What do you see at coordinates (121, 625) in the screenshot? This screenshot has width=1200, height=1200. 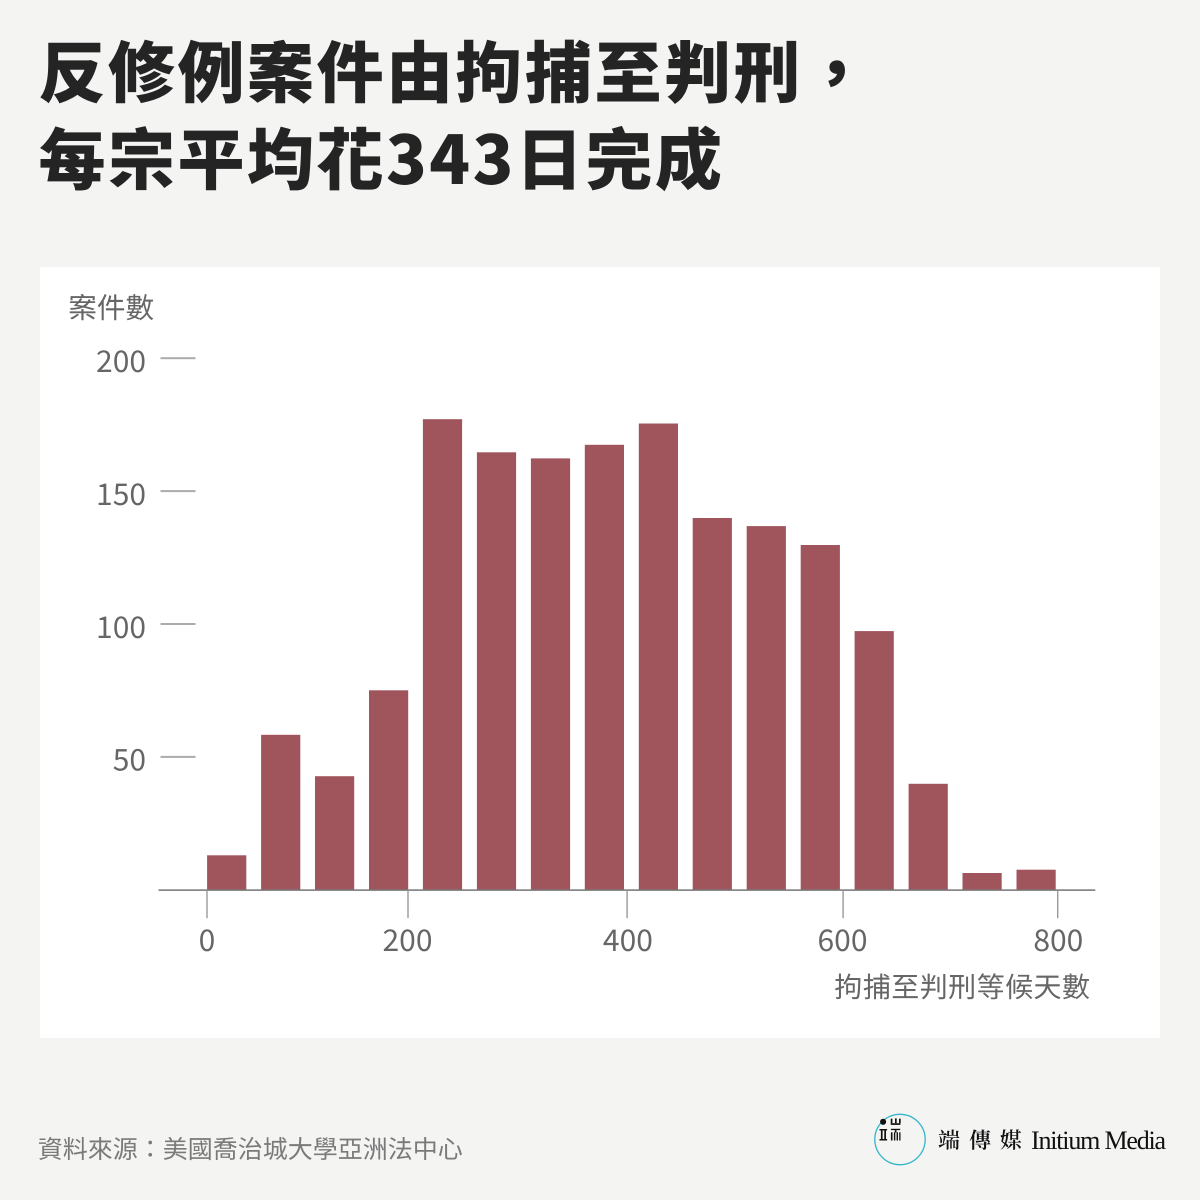 I see `svg-text: 100` at bounding box center [121, 625].